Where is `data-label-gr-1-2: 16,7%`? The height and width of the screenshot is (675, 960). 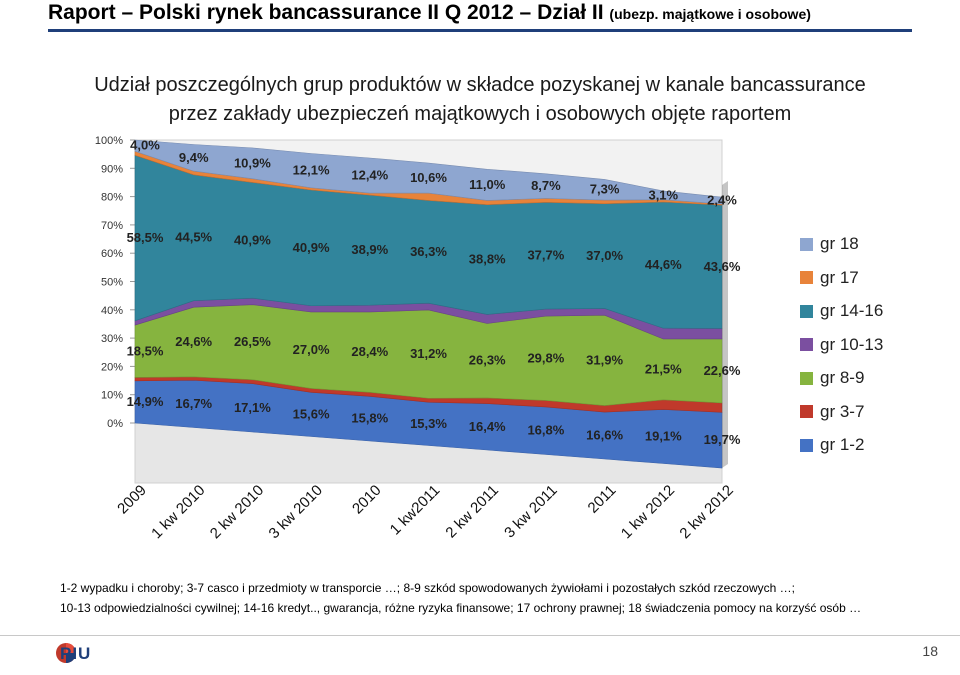 data-label-gr-1-2: 16,7% is located at coordinates (193, 403).